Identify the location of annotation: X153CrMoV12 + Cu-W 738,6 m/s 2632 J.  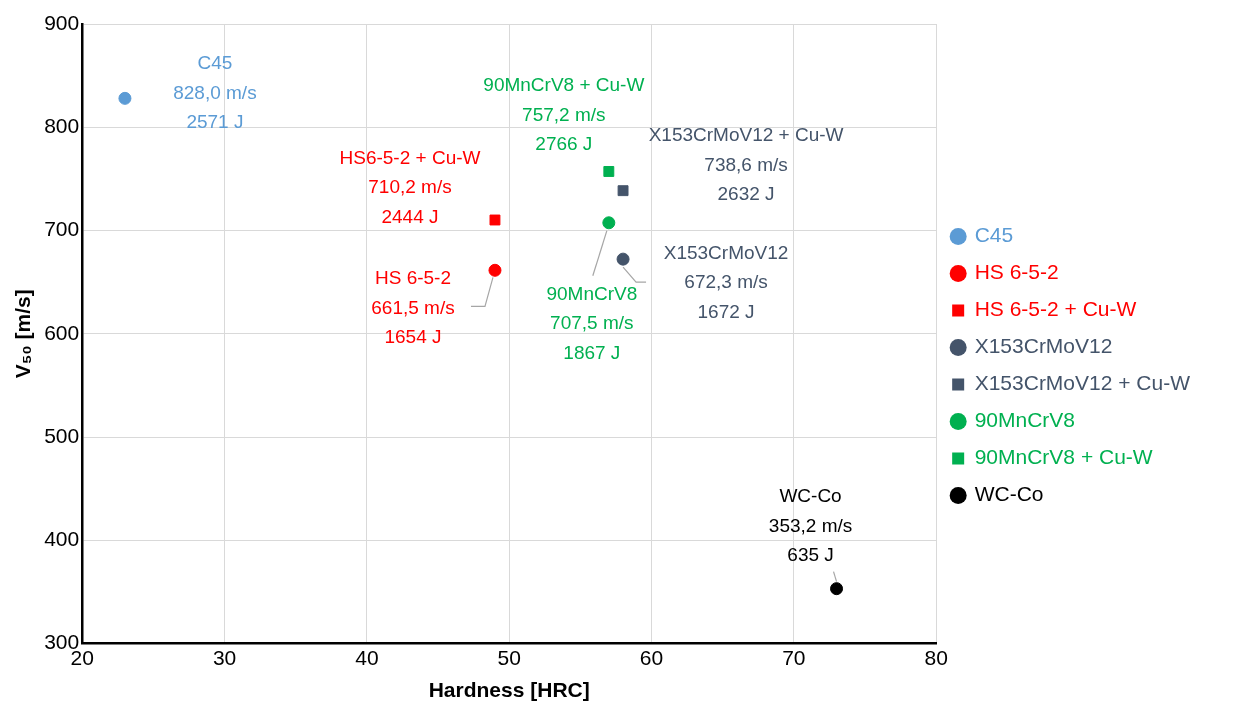
(746, 164).